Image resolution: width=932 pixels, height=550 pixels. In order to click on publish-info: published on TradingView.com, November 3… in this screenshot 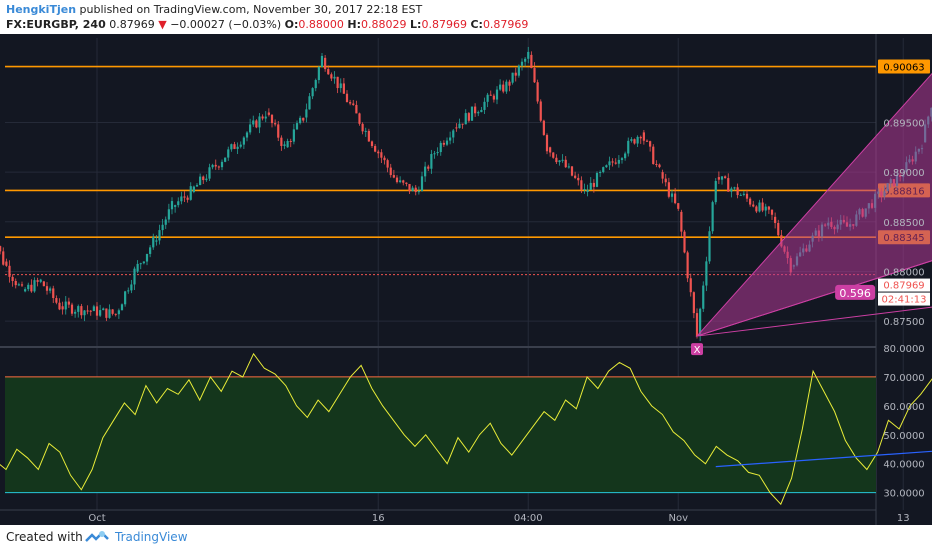, I will do `click(251, 9)`.